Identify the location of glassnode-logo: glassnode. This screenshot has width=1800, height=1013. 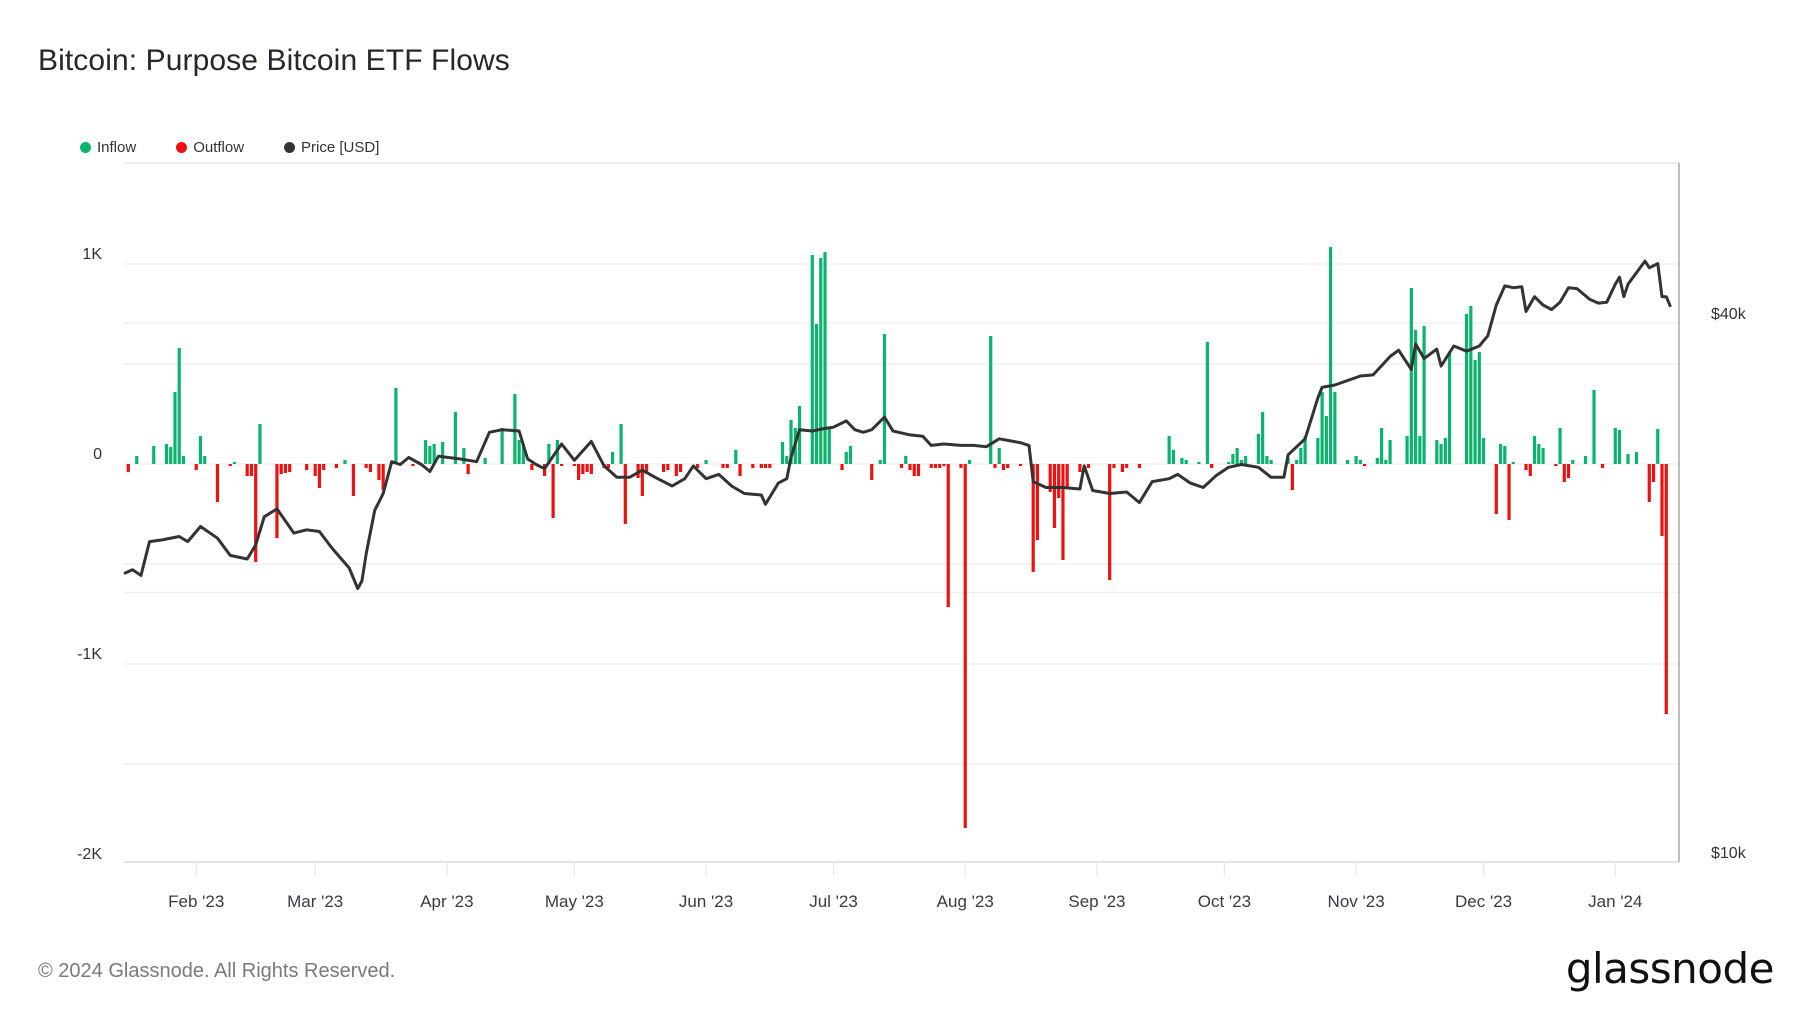
(1670, 968).